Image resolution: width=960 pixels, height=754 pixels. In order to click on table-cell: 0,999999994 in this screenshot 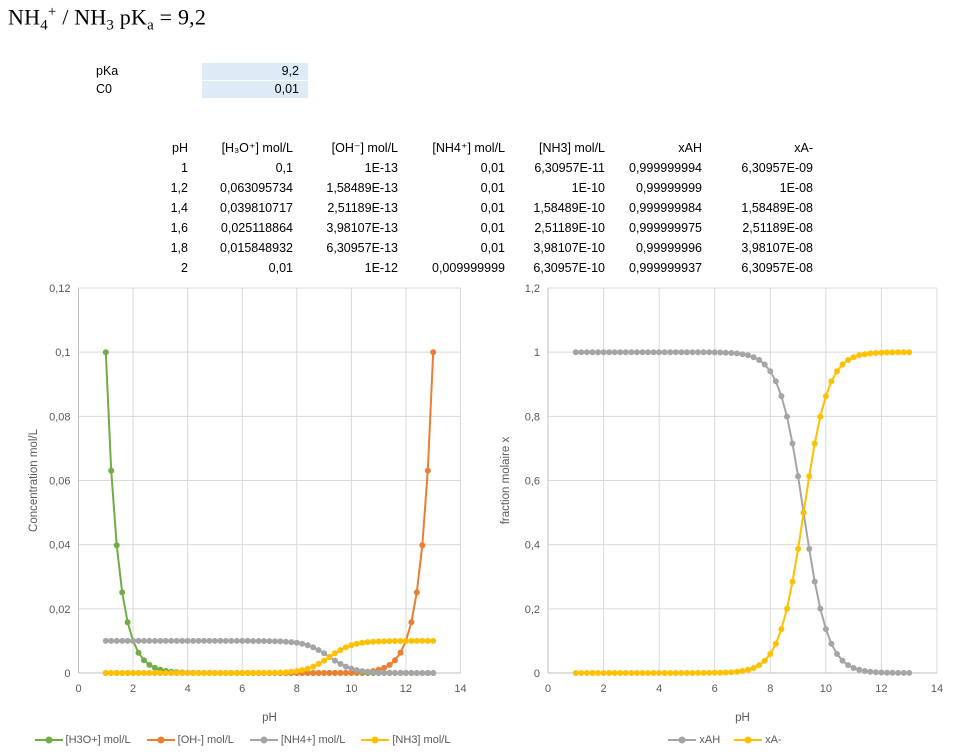, I will do `click(665, 168)`.